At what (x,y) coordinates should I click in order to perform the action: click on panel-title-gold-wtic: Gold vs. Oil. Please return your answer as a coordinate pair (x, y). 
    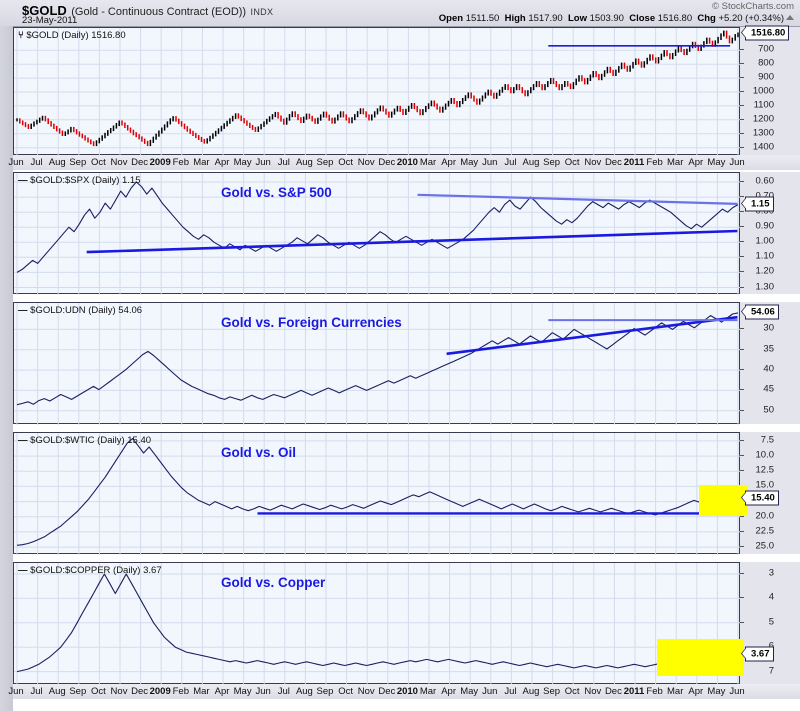
    Looking at the image, I should click on (259, 452).